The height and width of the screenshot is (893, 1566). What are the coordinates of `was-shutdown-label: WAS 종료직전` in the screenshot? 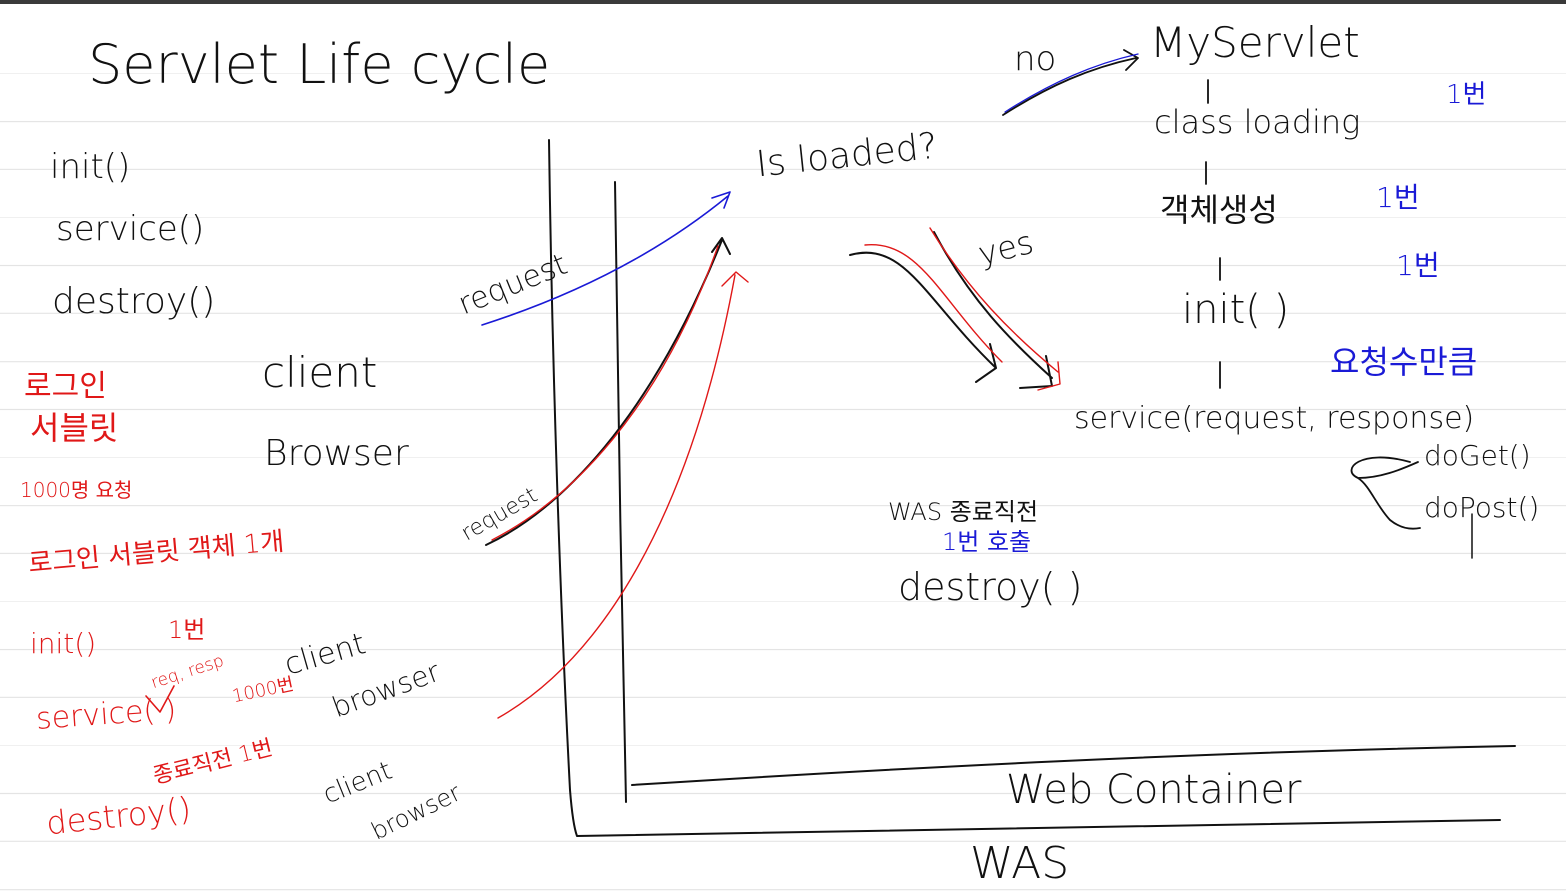 It's located at (963, 512).